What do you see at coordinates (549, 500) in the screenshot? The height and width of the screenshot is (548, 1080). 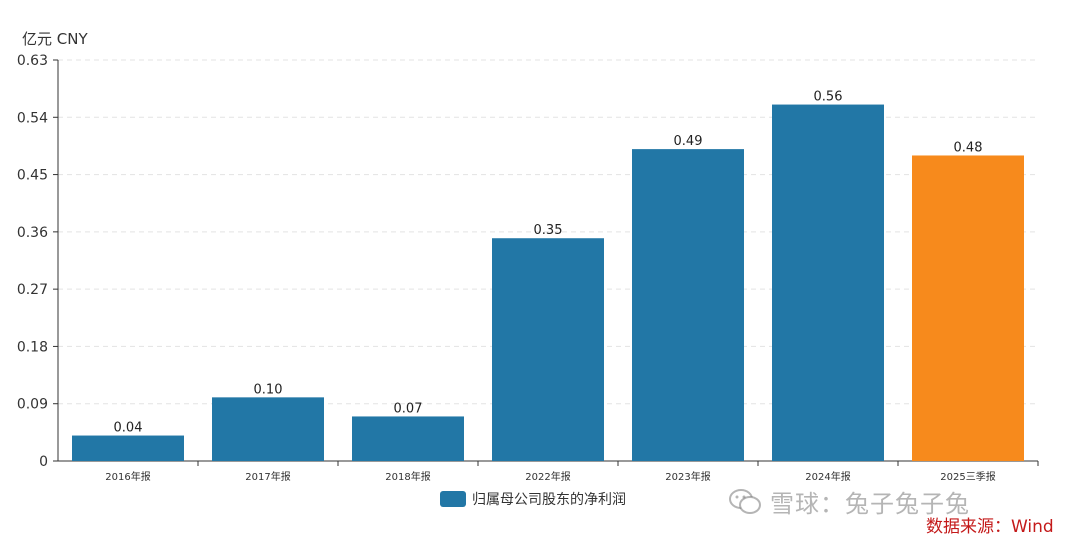 I see `legend-label: 归属母公司股东的净利润` at bounding box center [549, 500].